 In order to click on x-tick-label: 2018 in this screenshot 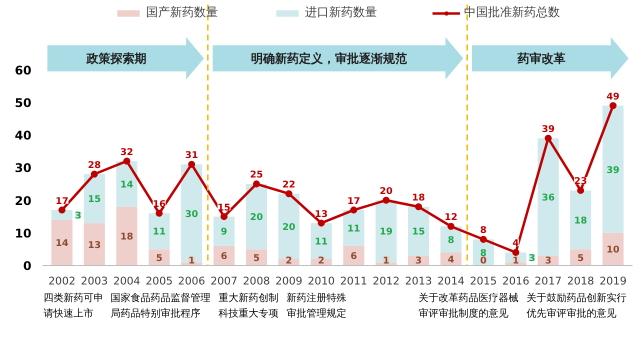, I will do `click(580, 281)`.